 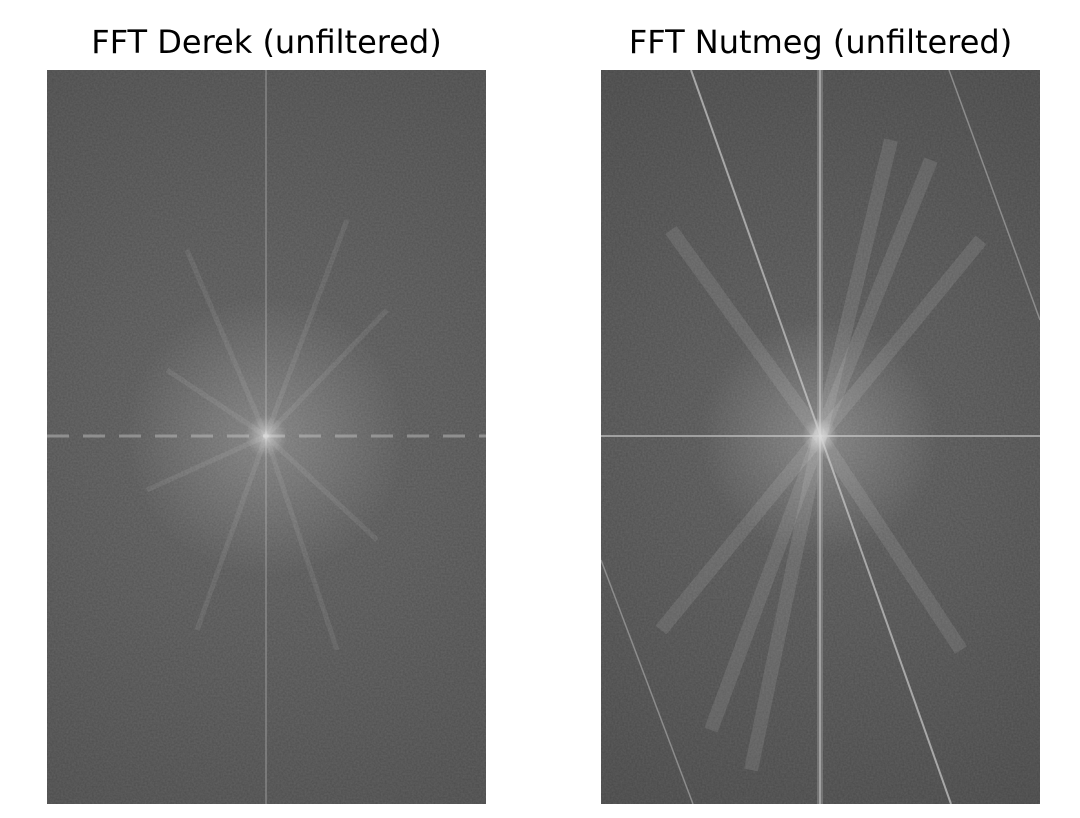 I want to click on panel-title-nutmeg: FFT Nutmeg (unfiltered), so click(x=820, y=42).